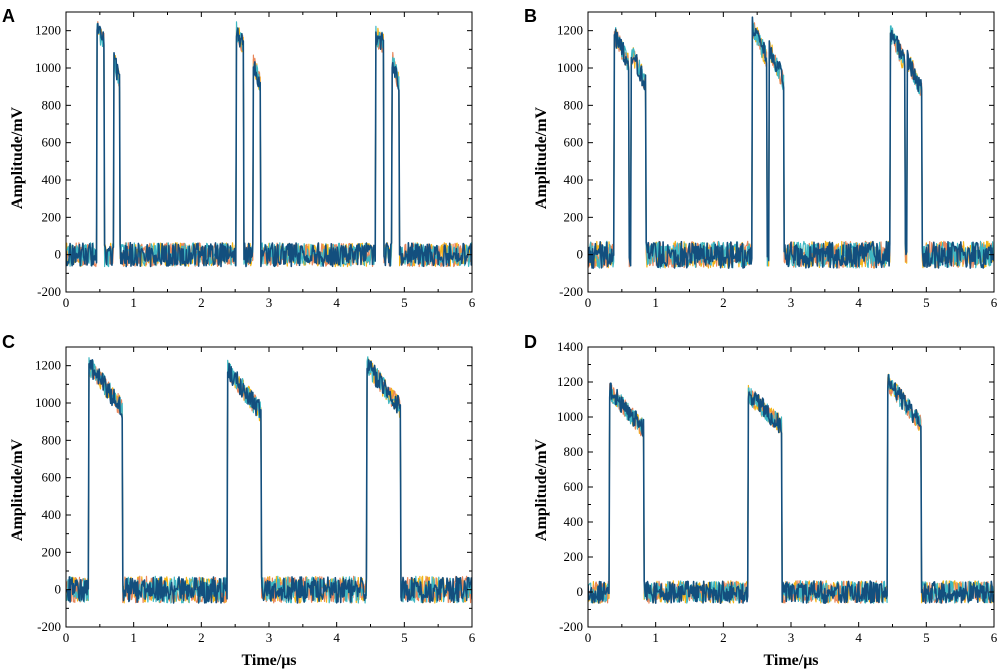 The height and width of the screenshot is (671, 1003). What do you see at coordinates (8, 342) in the screenshot?
I see `panel-letter-c: C` at bounding box center [8, 342].